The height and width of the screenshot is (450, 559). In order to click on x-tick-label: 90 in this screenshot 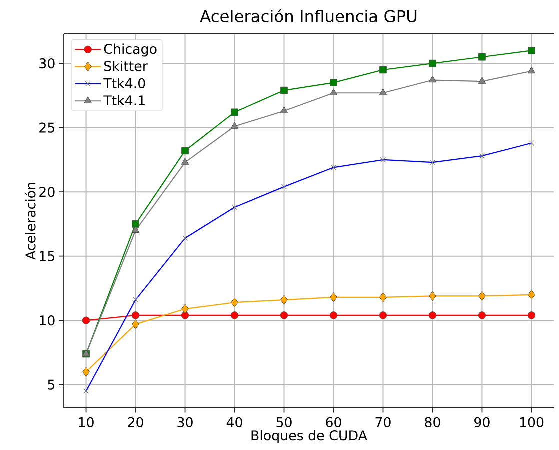, I will do `click(482, 422)`.